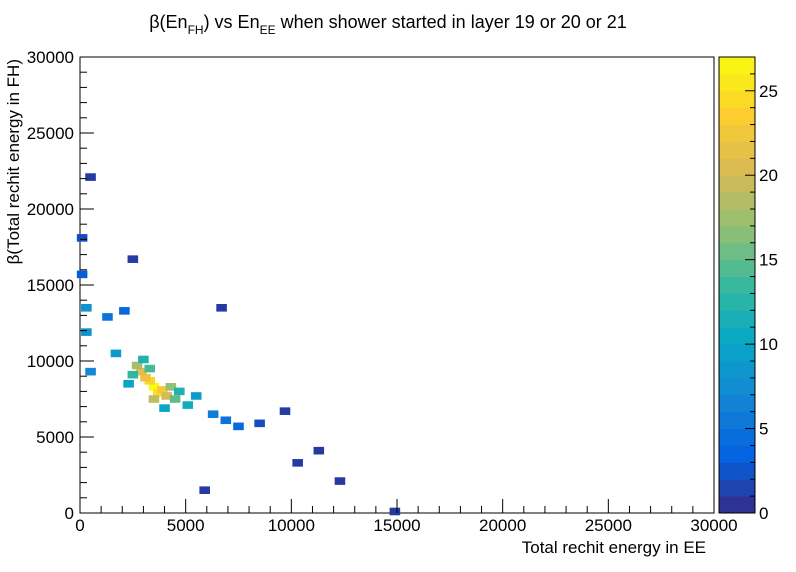 The height and width of the screenshot is (572, 796). Describe the element at coordinates (50, 285) in the screenshot. I see `y-tick-label: 15000` at that location.